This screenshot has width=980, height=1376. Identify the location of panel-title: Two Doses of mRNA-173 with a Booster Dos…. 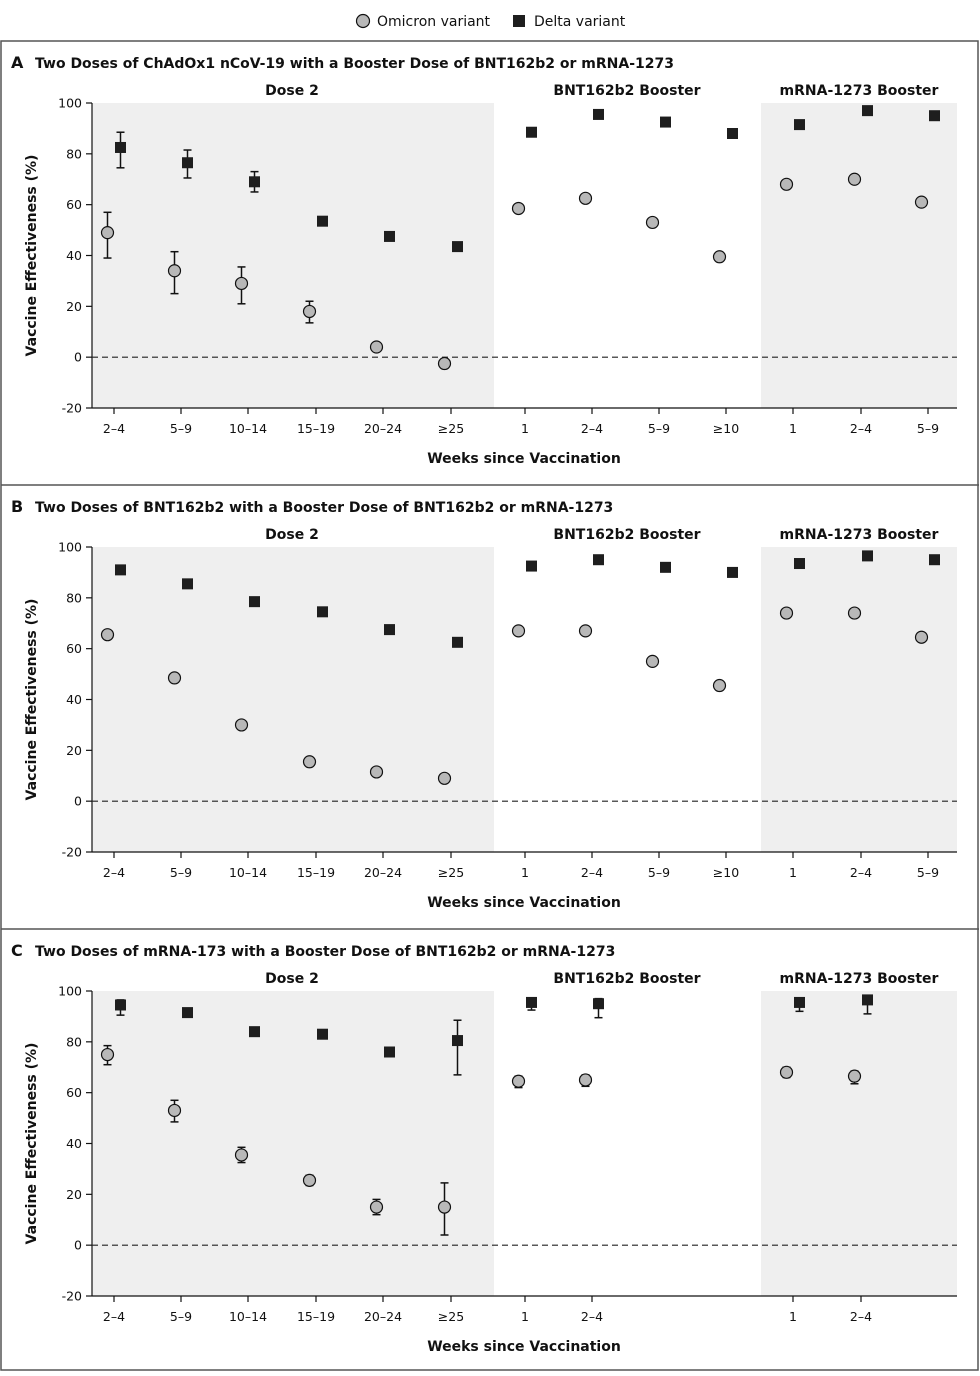
(325, 952).